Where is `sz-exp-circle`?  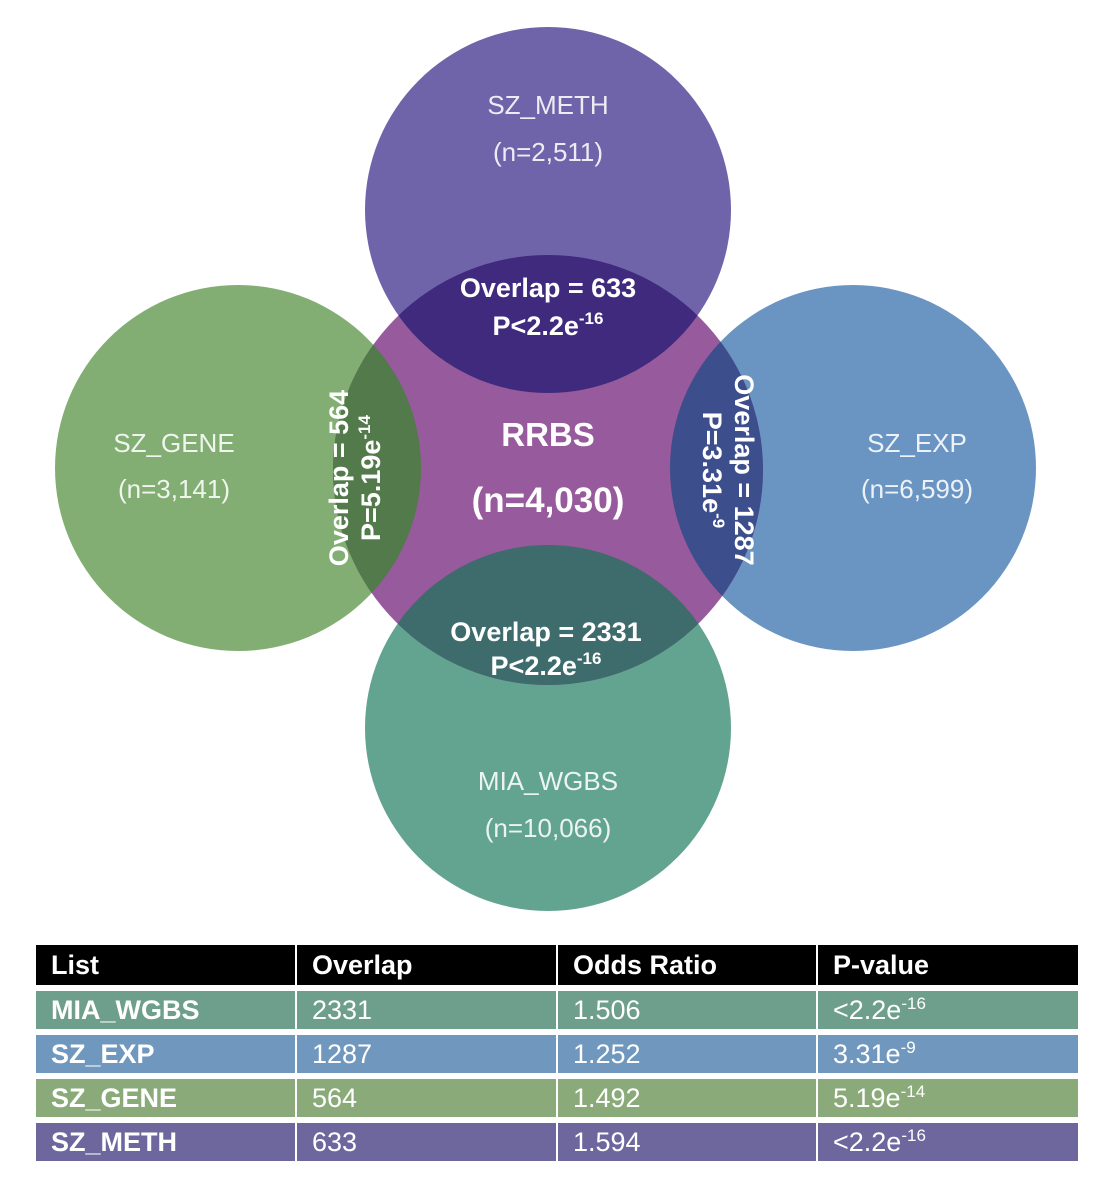
sz-exp-circle is located at coordinates (853, 468).